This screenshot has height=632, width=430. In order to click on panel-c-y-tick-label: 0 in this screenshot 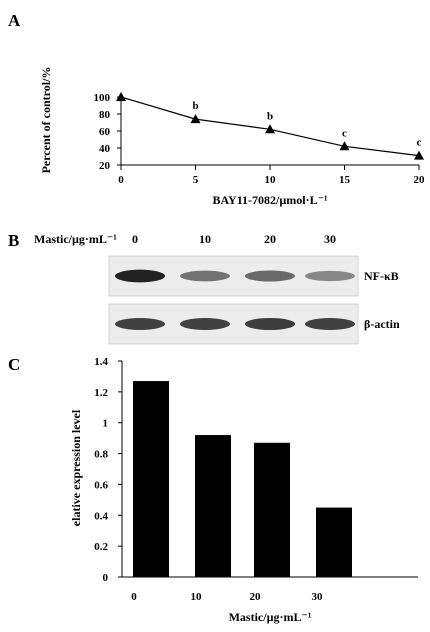, I will do `click(106, 578)`.